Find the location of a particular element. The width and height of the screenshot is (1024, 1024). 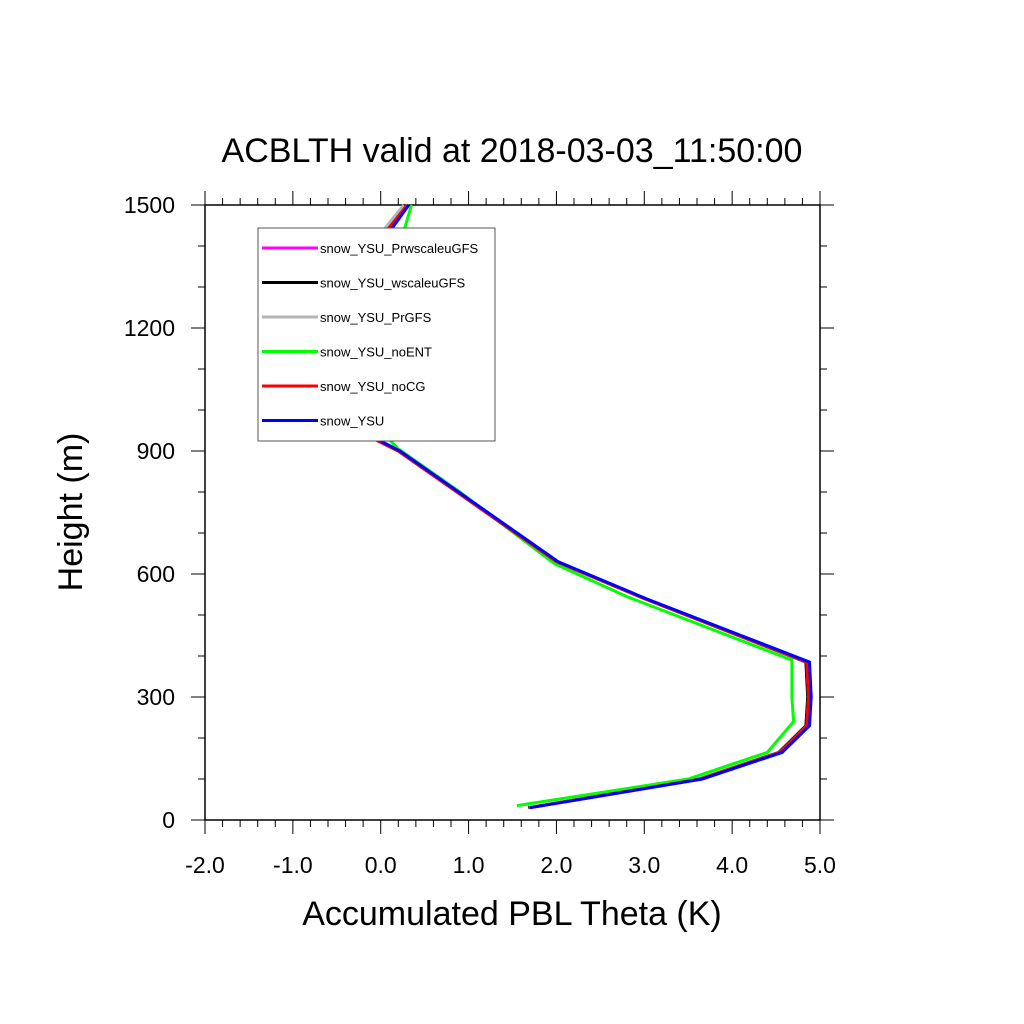

legend-label-snow_YSU_noCG: snow_YSU_noCG is located at coordinates (373, 386).